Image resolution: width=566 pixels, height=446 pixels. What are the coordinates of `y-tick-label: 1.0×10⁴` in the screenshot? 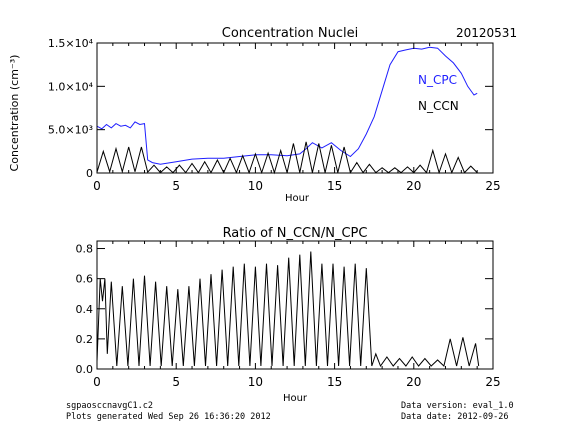 It's located at (71, 86).